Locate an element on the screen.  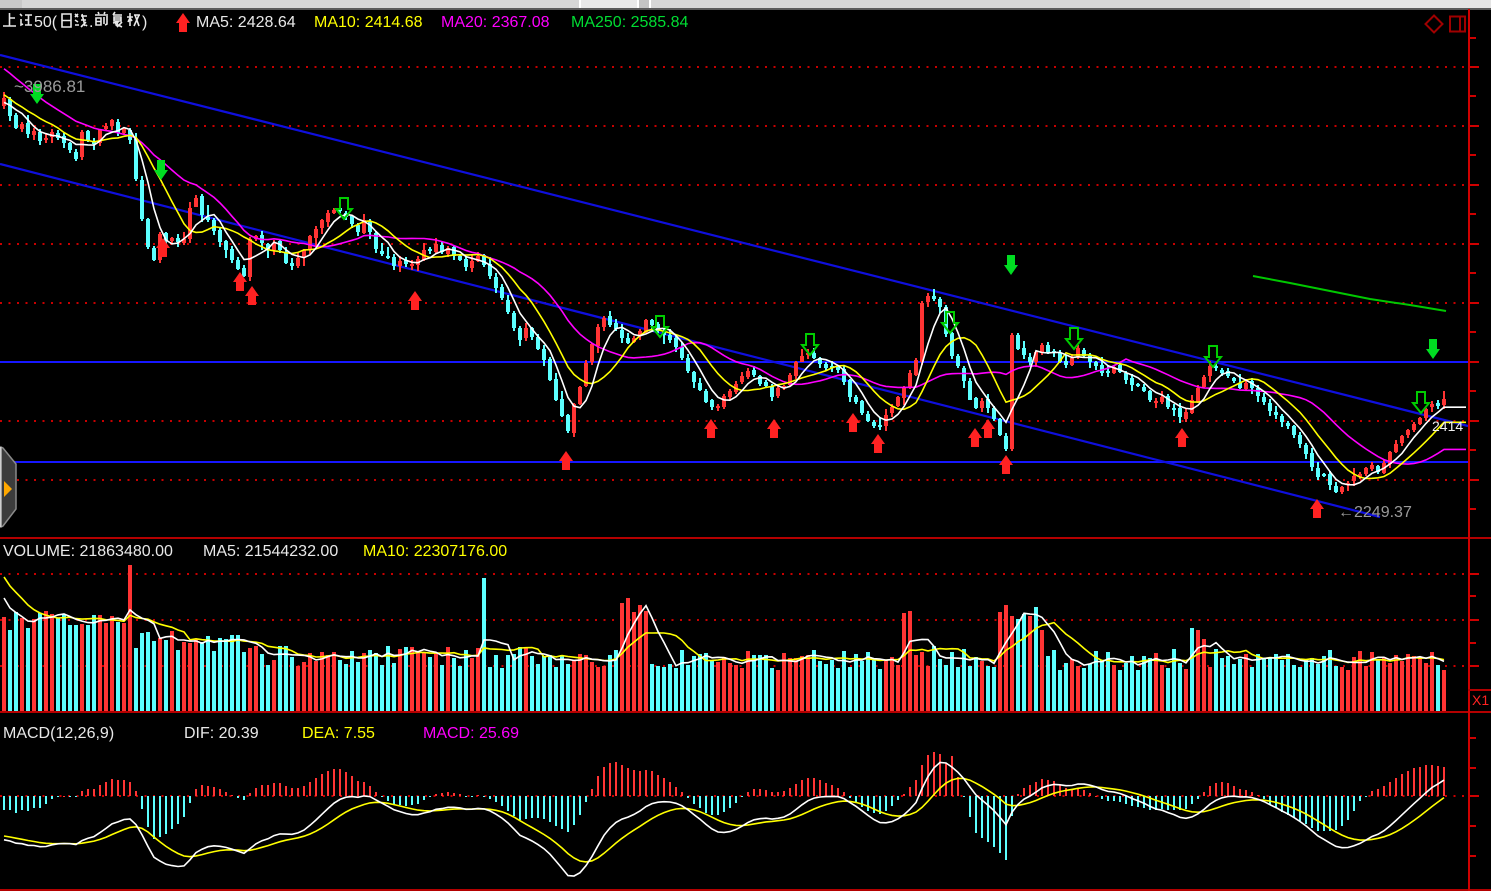
svg-text: MA5: 21544232.00 is located at coordinates (270, 551).